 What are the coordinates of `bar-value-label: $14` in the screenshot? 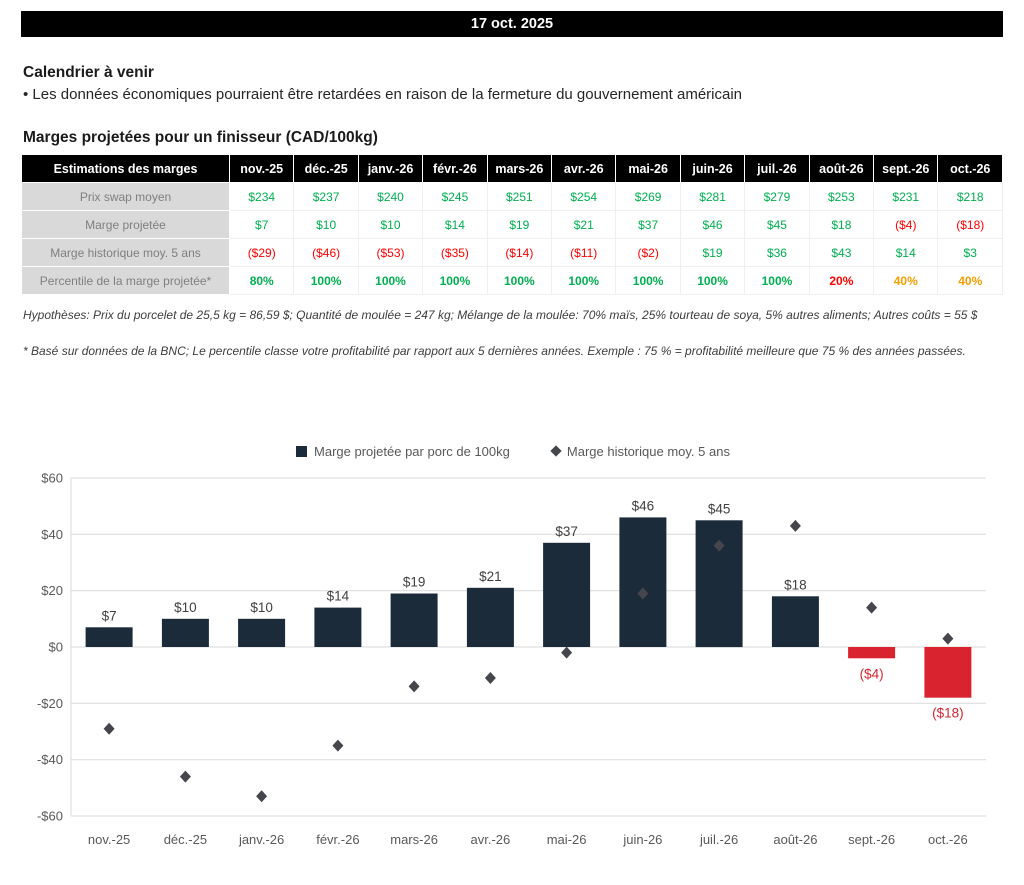 It's located at (338, 596).